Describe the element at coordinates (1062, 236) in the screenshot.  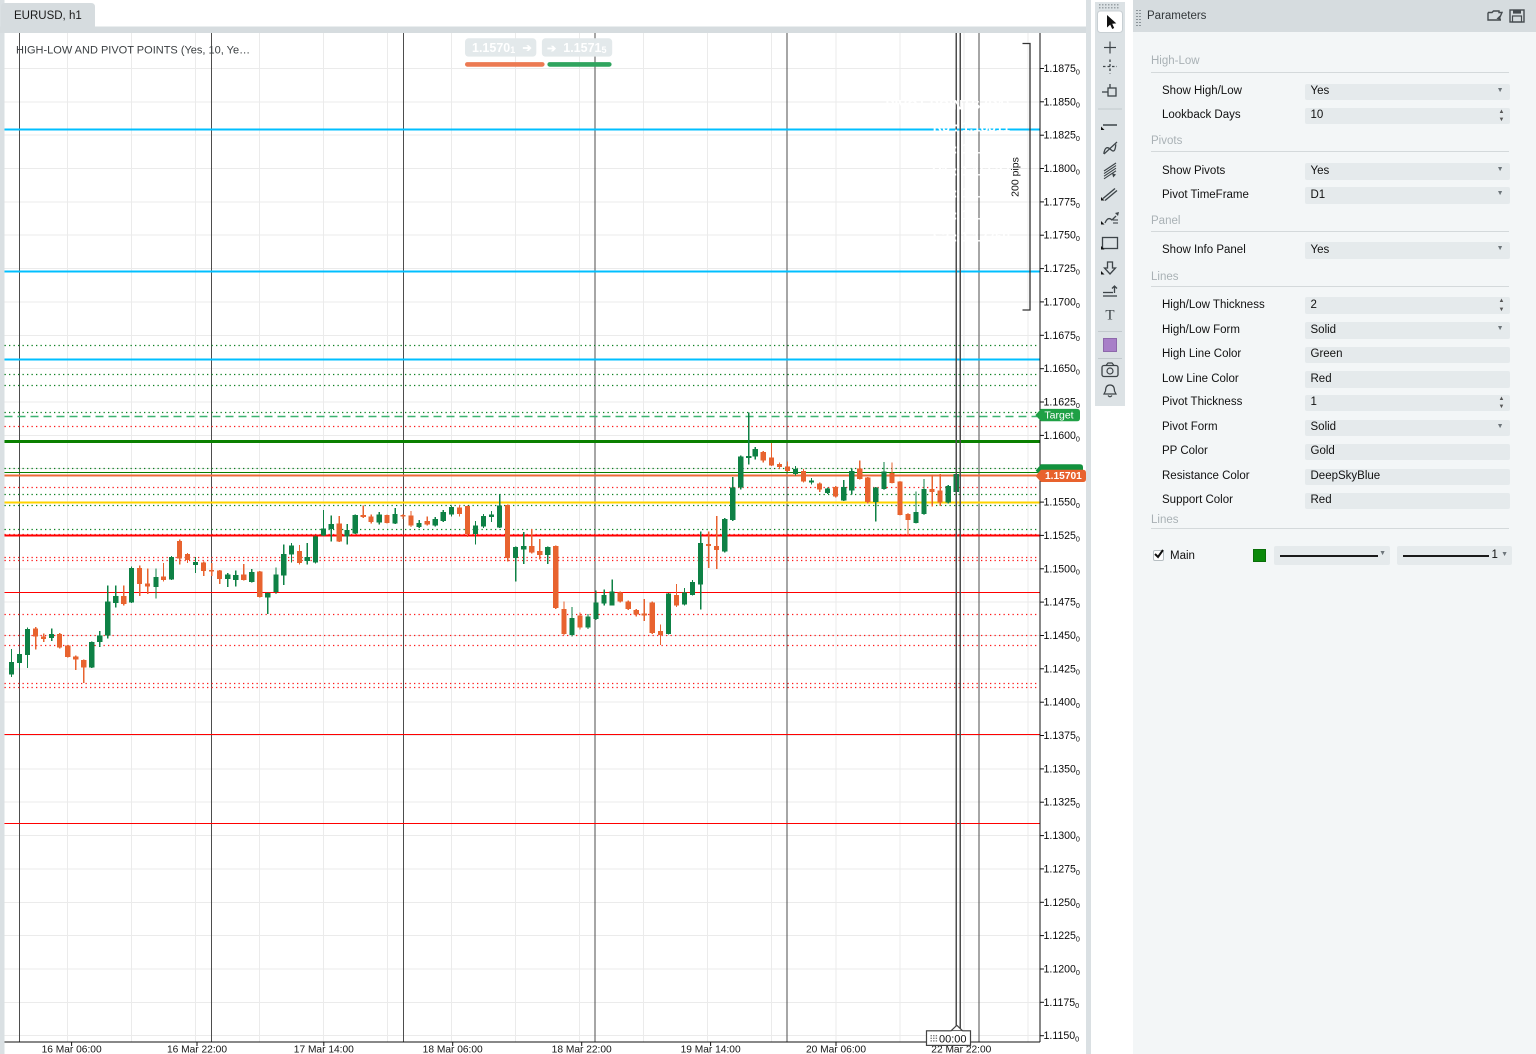
I see `svg-text: 1.17500` at that location.